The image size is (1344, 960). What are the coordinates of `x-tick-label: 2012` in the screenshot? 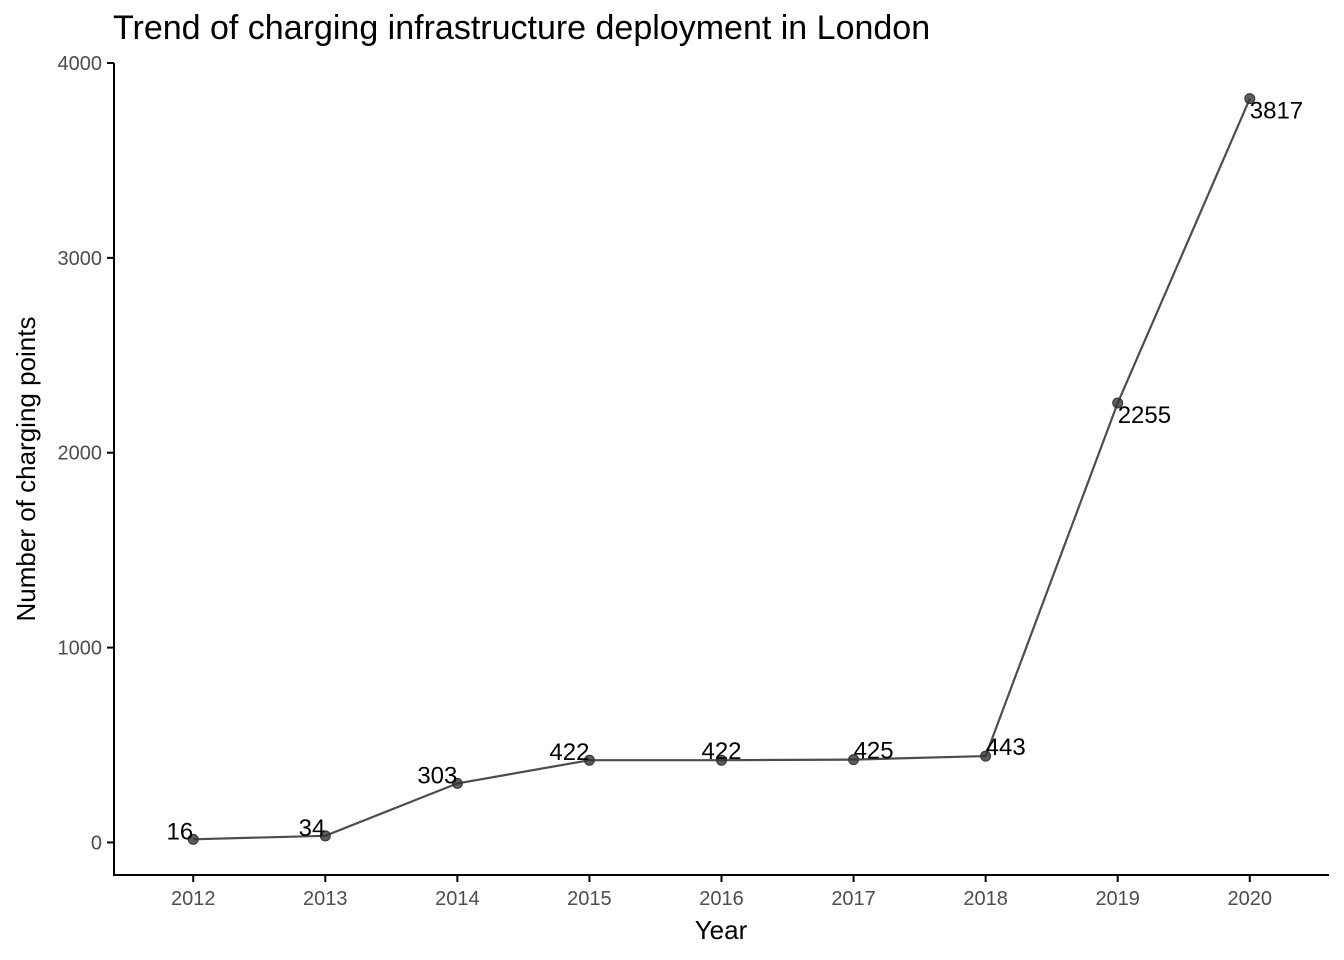 It's located at (193, 899).